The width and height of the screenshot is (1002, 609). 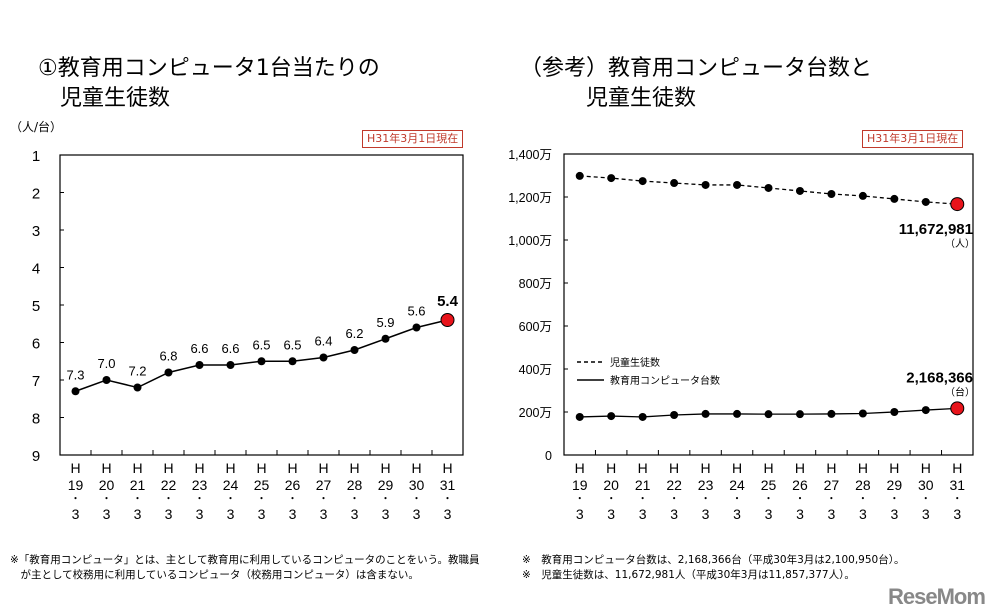 I want to click on left-y-tick-label: 2, so click(x=36, y=194).